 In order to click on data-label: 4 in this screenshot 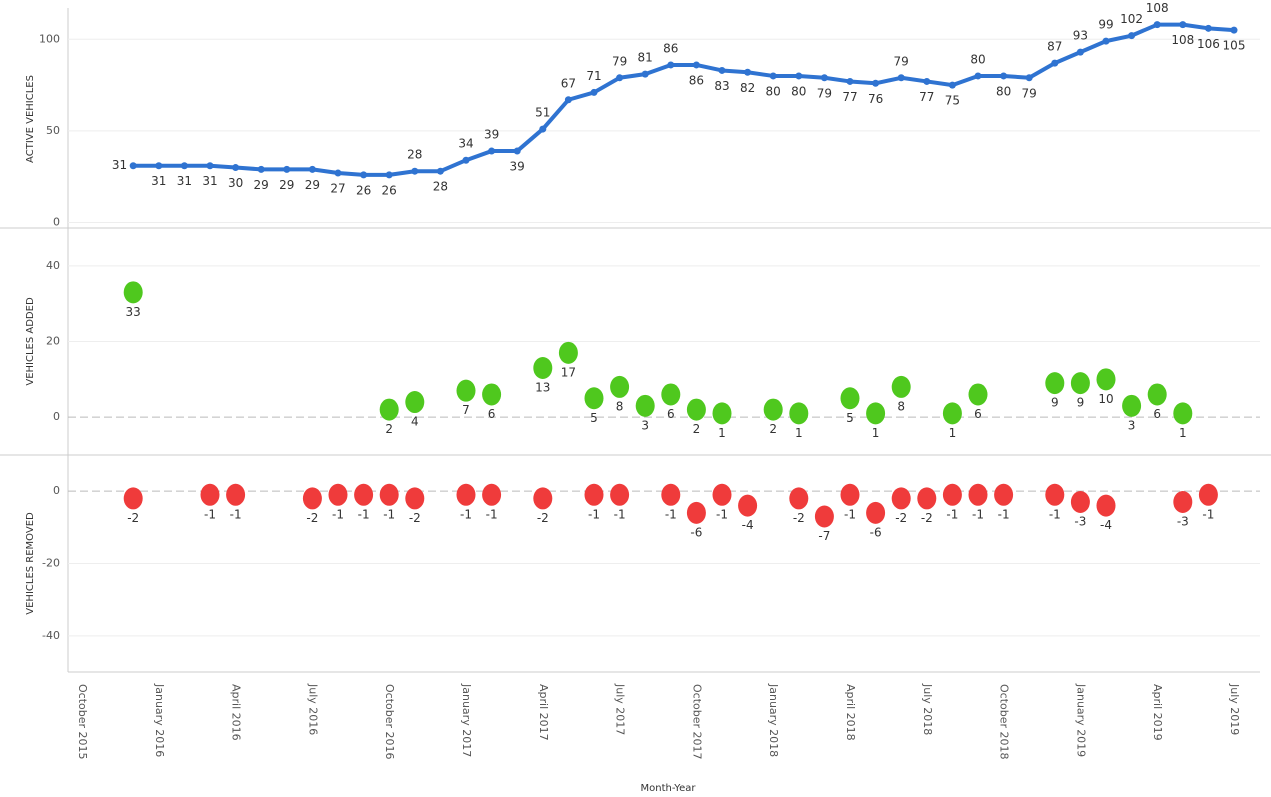, I will do `click(415, 422)`.